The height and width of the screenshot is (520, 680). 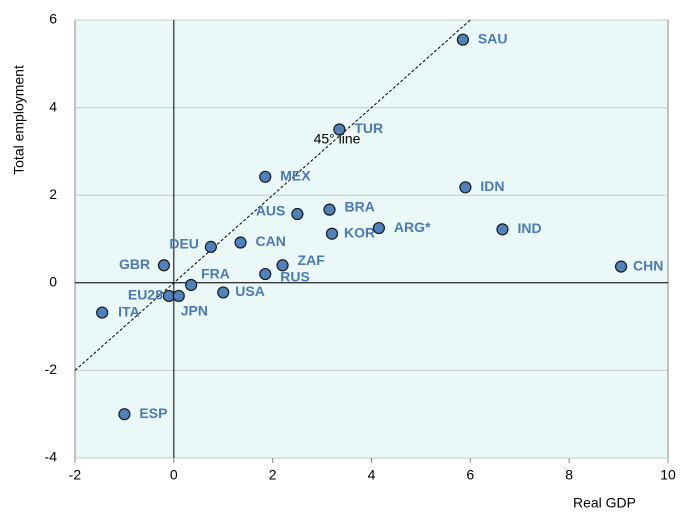 I want to click on point-label: IDN, so click(x=492, y=186).